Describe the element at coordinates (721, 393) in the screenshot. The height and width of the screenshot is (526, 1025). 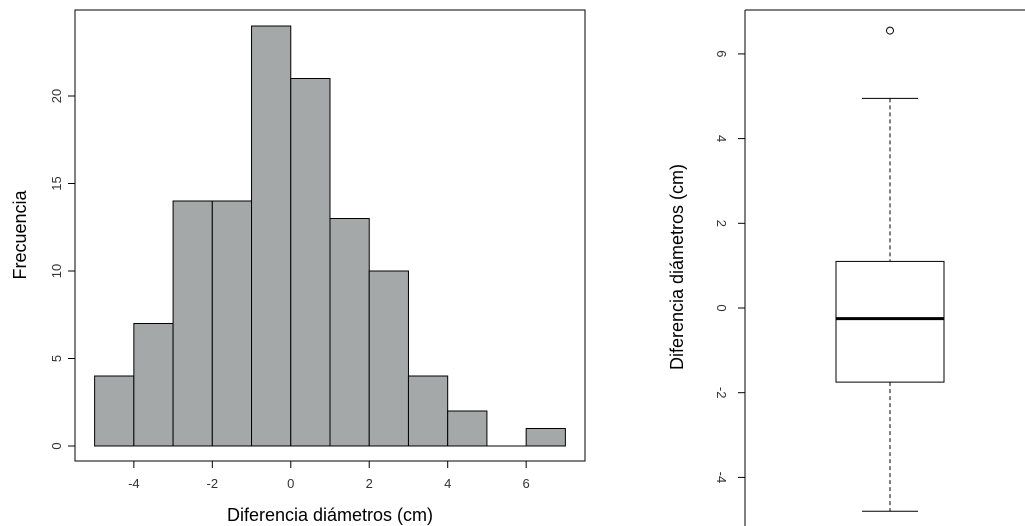
I see `boxplot-y-tick-label: -2` at that location.